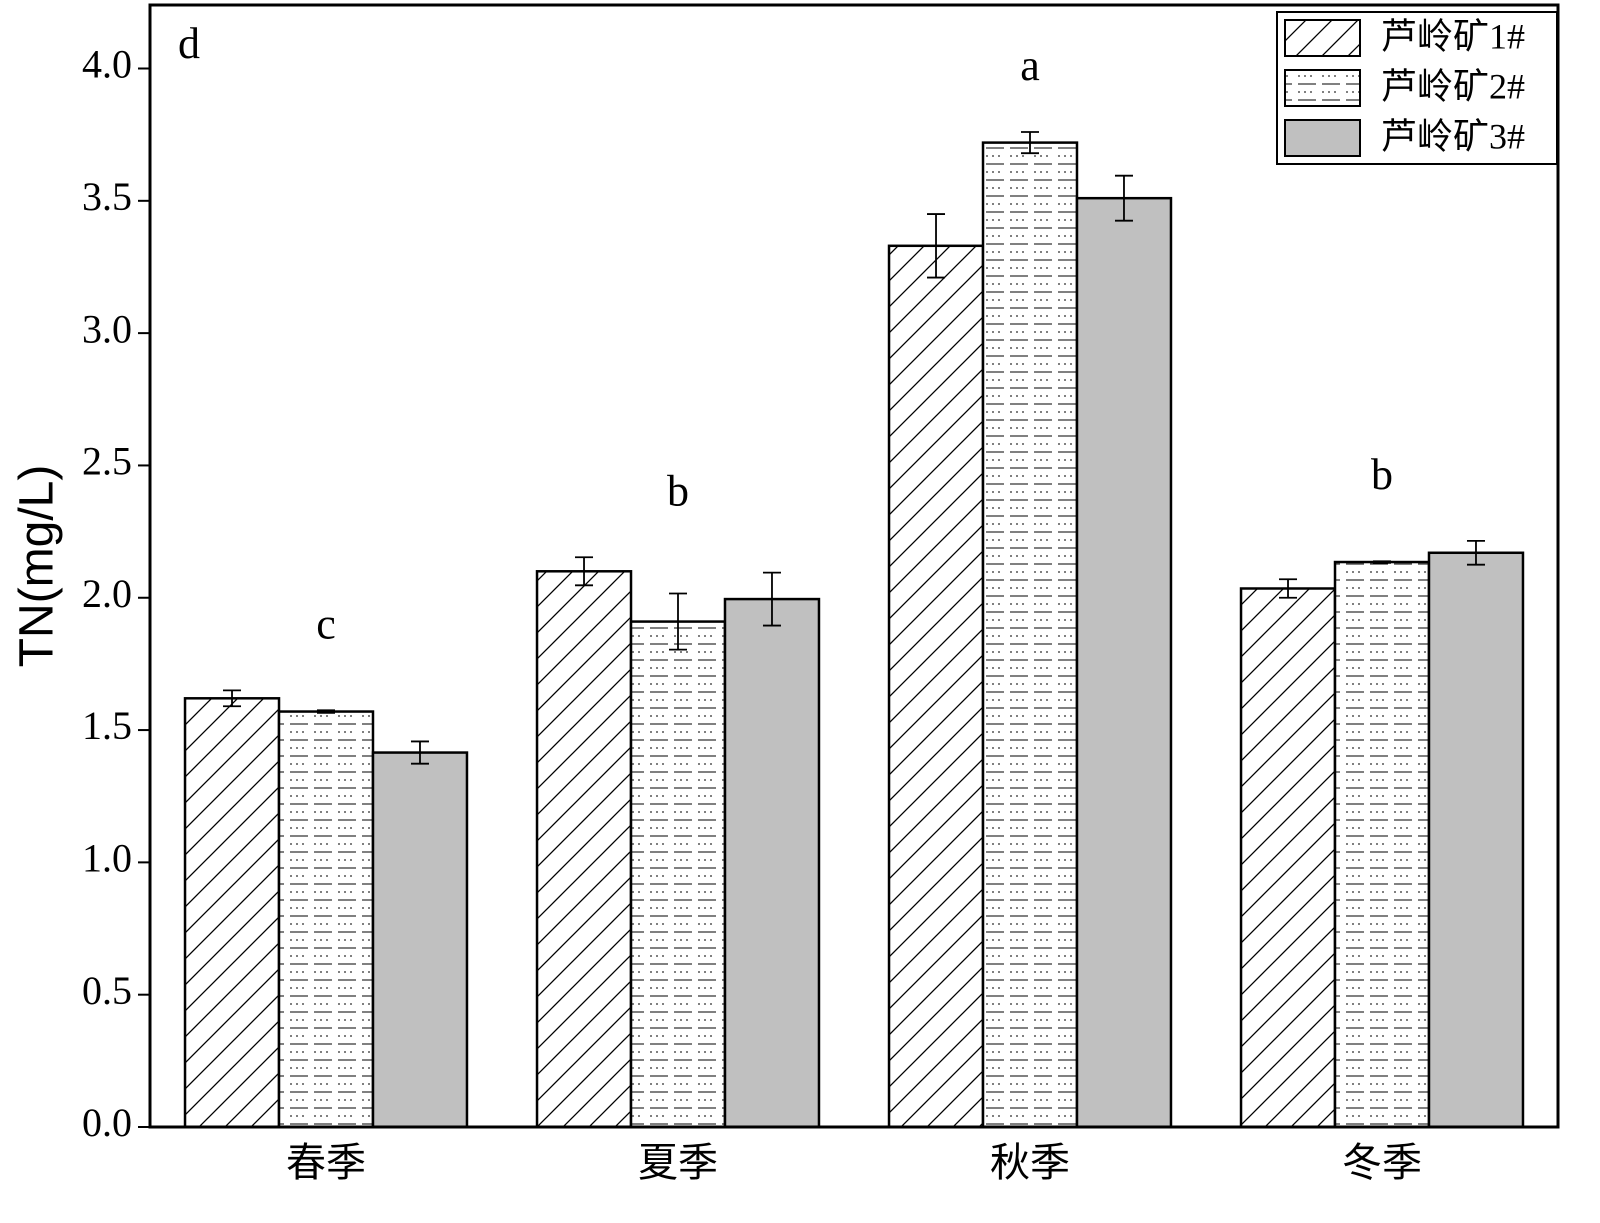 The width and height of the screenshot is (1600, 1223). I want to click on legend-label: 芦岭矿1#, so click(1453, 36).